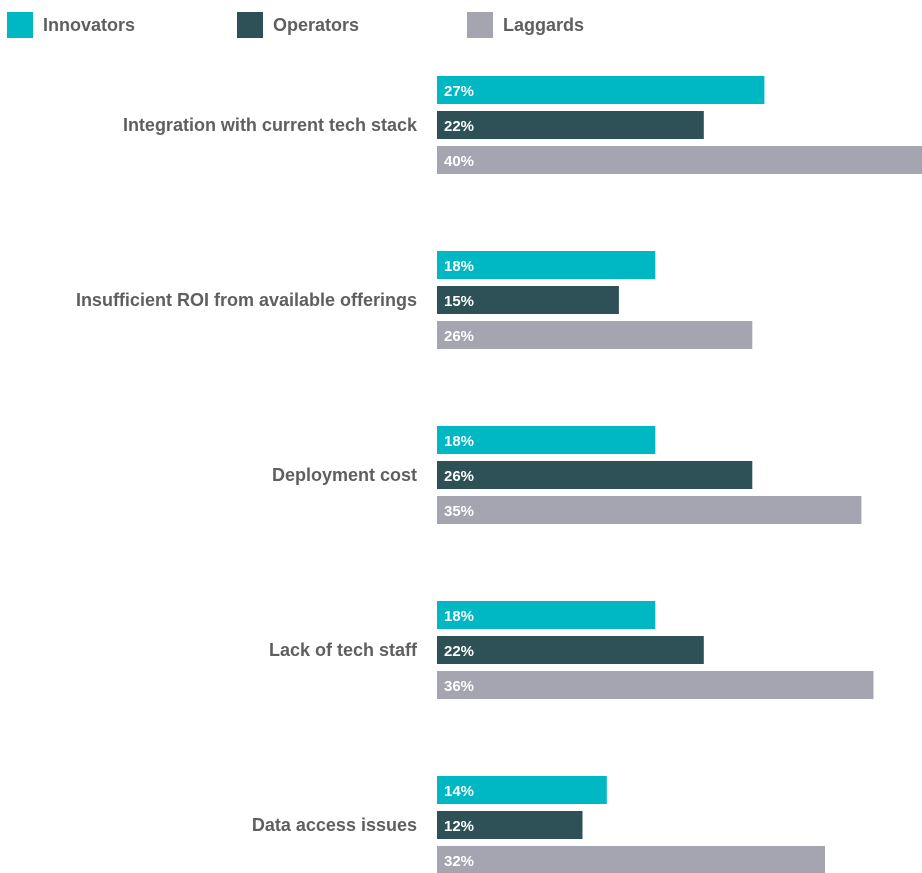 This screenshot has height=873, width=922. Describe the element at coordinates (343, 650) in the screenshot. I see `category-label: Lack of tech staff` at that location.